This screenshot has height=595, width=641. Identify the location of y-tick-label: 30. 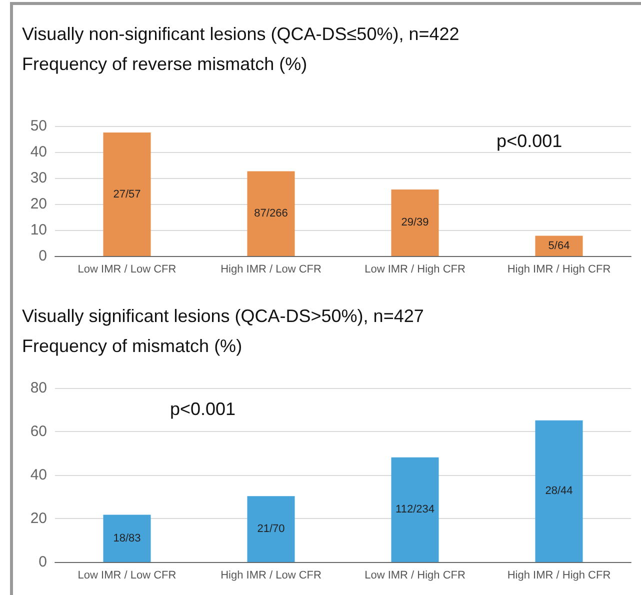
(38, 178).